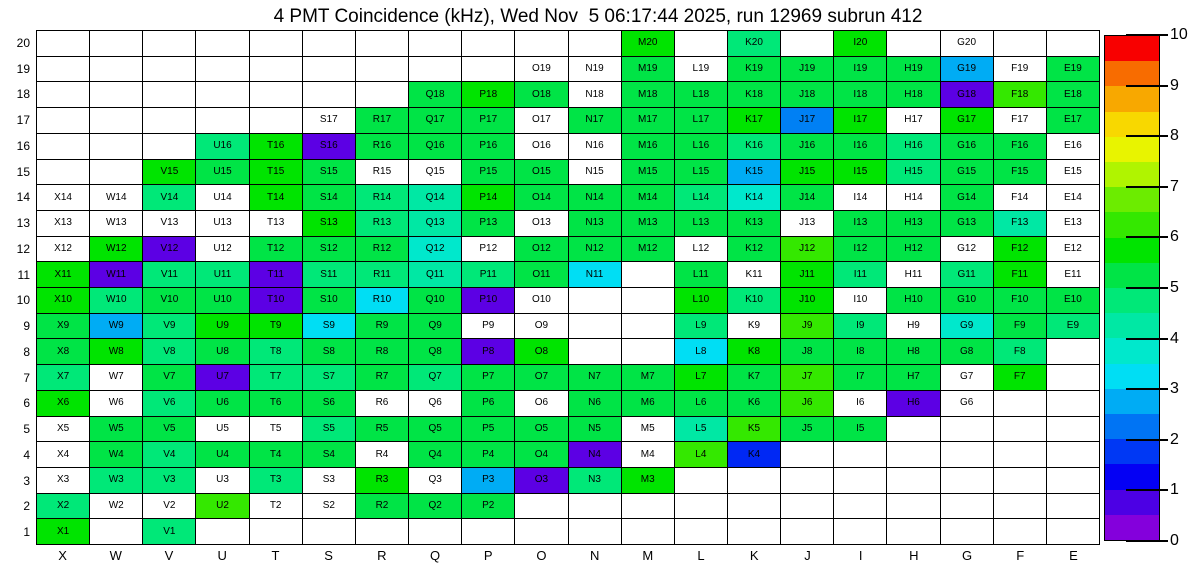 The height and width of the screenshot is (572, 1196). Describe the element at coordinates (808, 198) in the screenshot. I see `grid-cell-J14: J14` at that location.